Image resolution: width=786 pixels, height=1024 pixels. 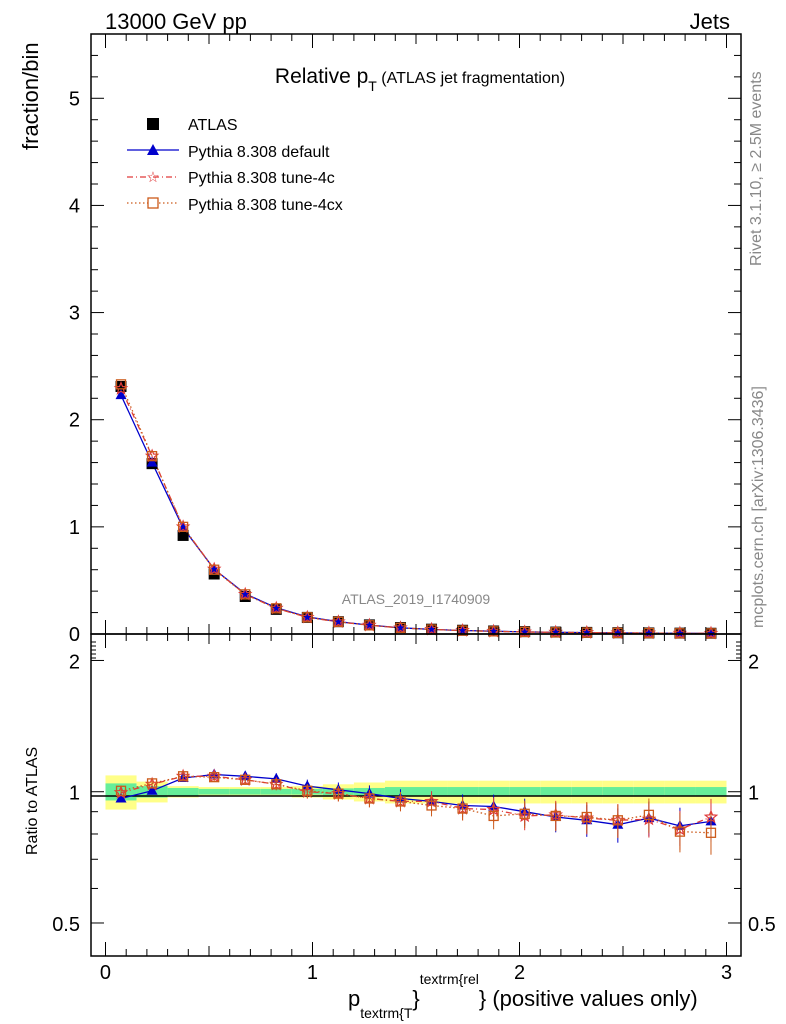 I want to click on main-y-axis-label: fraction/bin, so click(x=30, y=96).